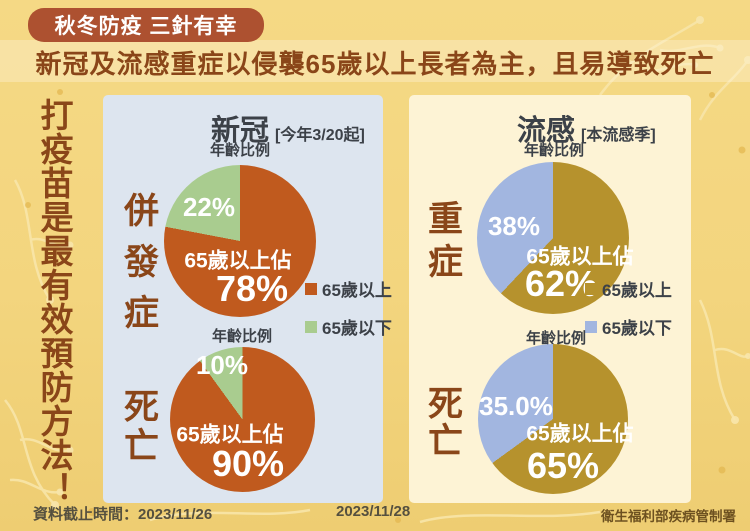  What do you see at coordinates (242, 419) in the screenshot?
I see `pie-chart-covid-death: 10% 65歲以上佔 90%` at bounding box center [242, 419].